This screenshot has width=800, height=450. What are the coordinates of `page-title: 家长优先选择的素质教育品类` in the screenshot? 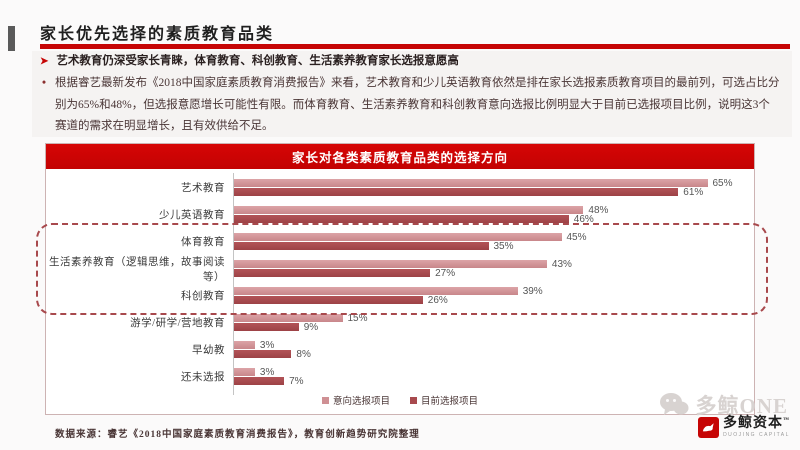 It's located at (157, 34).